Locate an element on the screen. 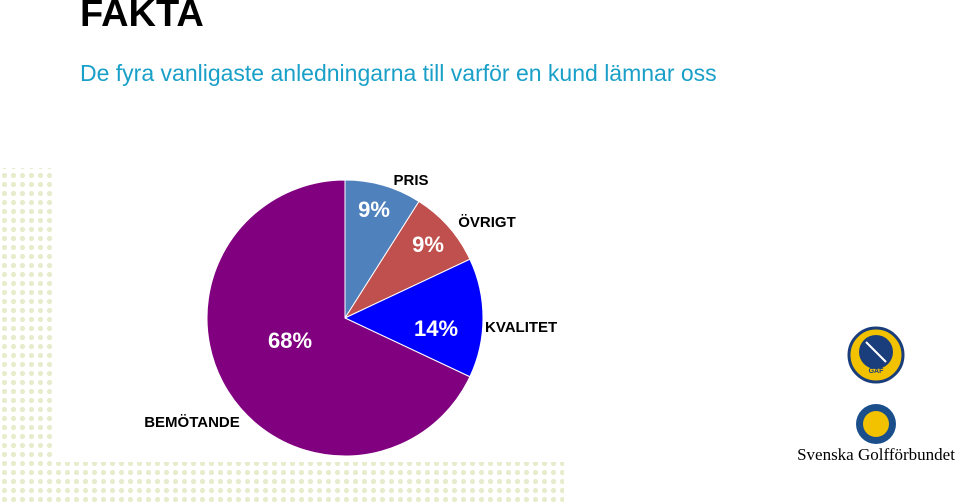  category-label: PRIS is located at coordinates (410, 180).